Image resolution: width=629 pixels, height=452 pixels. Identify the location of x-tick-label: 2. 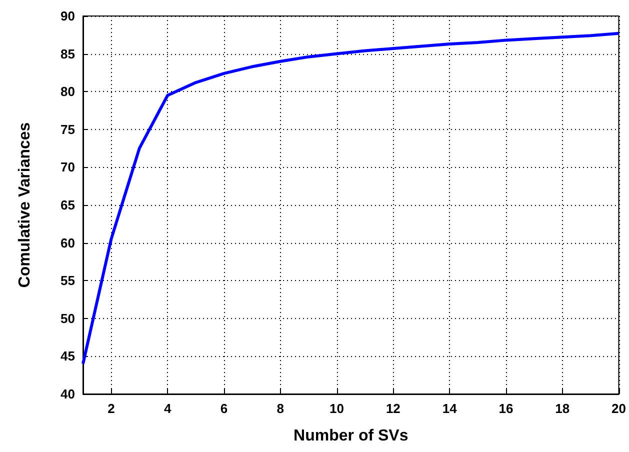
(111, 408).